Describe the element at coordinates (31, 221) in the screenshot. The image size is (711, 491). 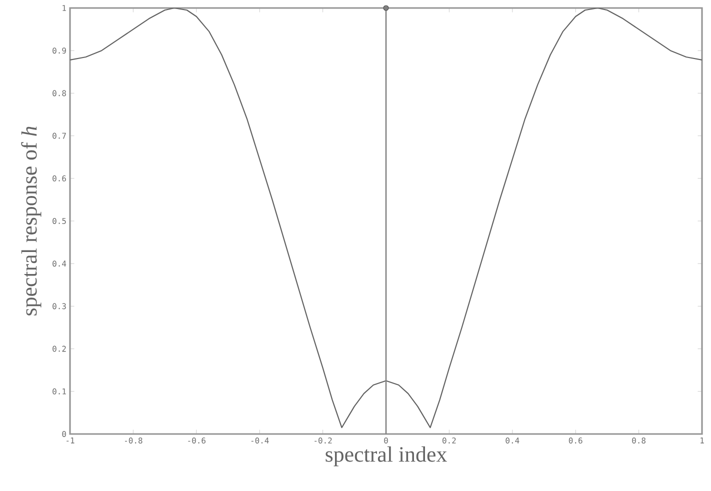
I see `y-axis-title: spectral response of h` at that location.